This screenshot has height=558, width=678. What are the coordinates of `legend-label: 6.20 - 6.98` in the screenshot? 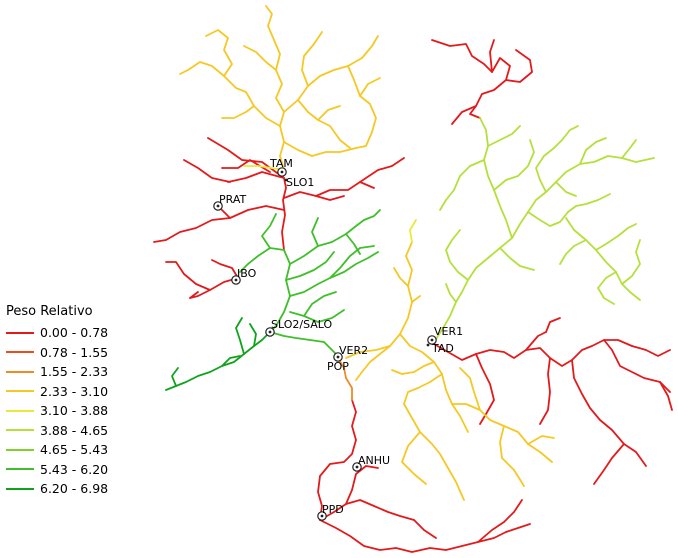 It's located at (74, 489).